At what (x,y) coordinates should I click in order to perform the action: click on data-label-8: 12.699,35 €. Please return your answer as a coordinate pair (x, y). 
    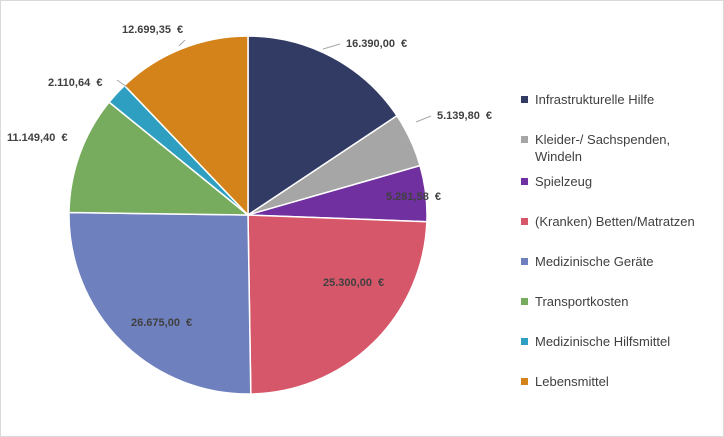
    Looking at the image, I should click on (152, 30).